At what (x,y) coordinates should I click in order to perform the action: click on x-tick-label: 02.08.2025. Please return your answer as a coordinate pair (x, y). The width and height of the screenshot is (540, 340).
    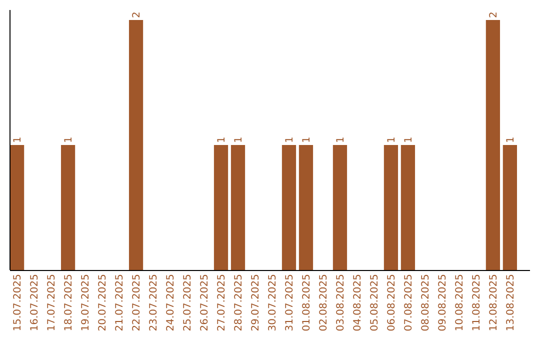
    Looking at the image, I should click on (324, 303).